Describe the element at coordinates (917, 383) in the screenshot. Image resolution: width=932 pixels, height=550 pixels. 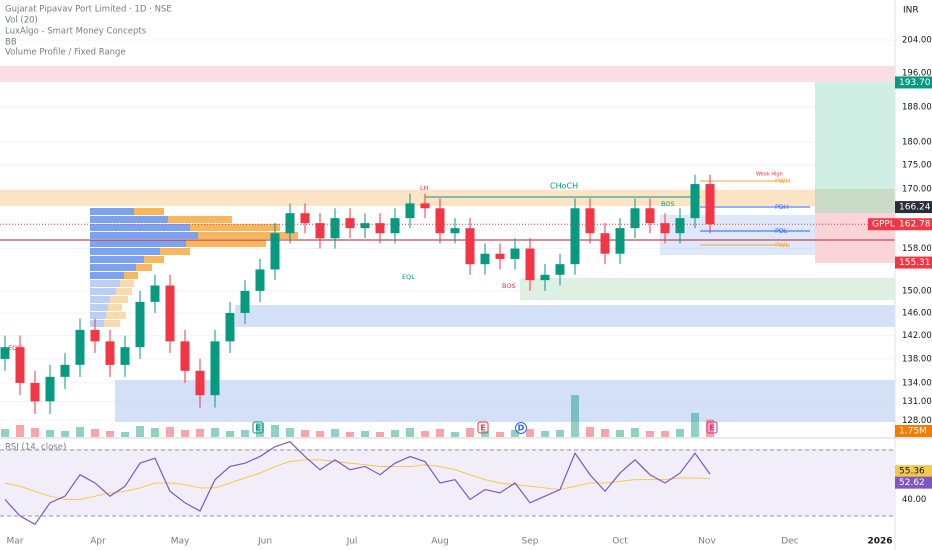
I see `y-tick-label: 134.00` at that location.